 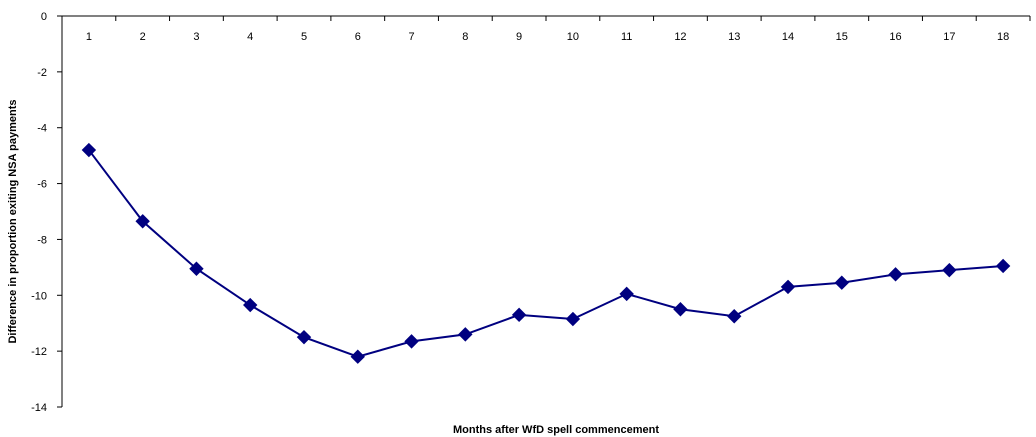 What do you see at coordinates (143, 37) in the screenshot?
I see `x-tick-label: 2` at bounding box center [143, 37].